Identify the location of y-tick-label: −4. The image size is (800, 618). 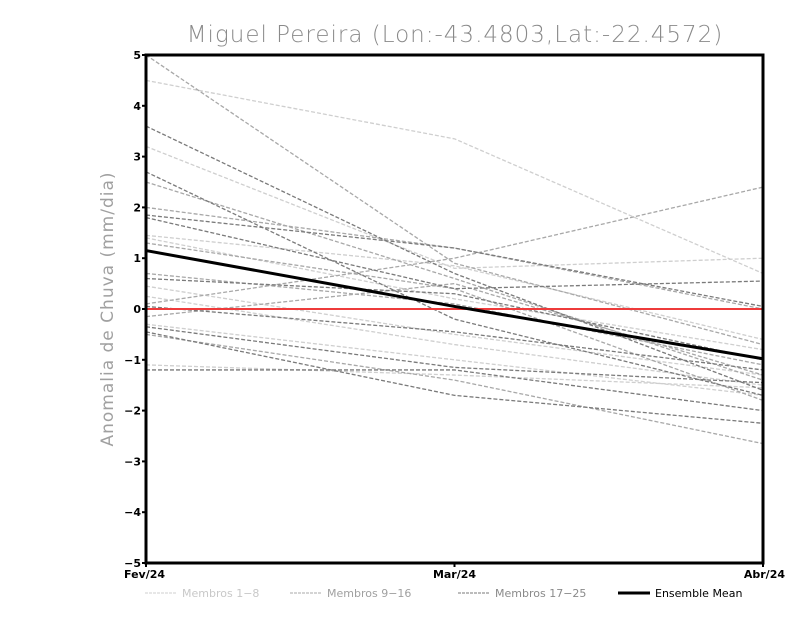
(132, 512).